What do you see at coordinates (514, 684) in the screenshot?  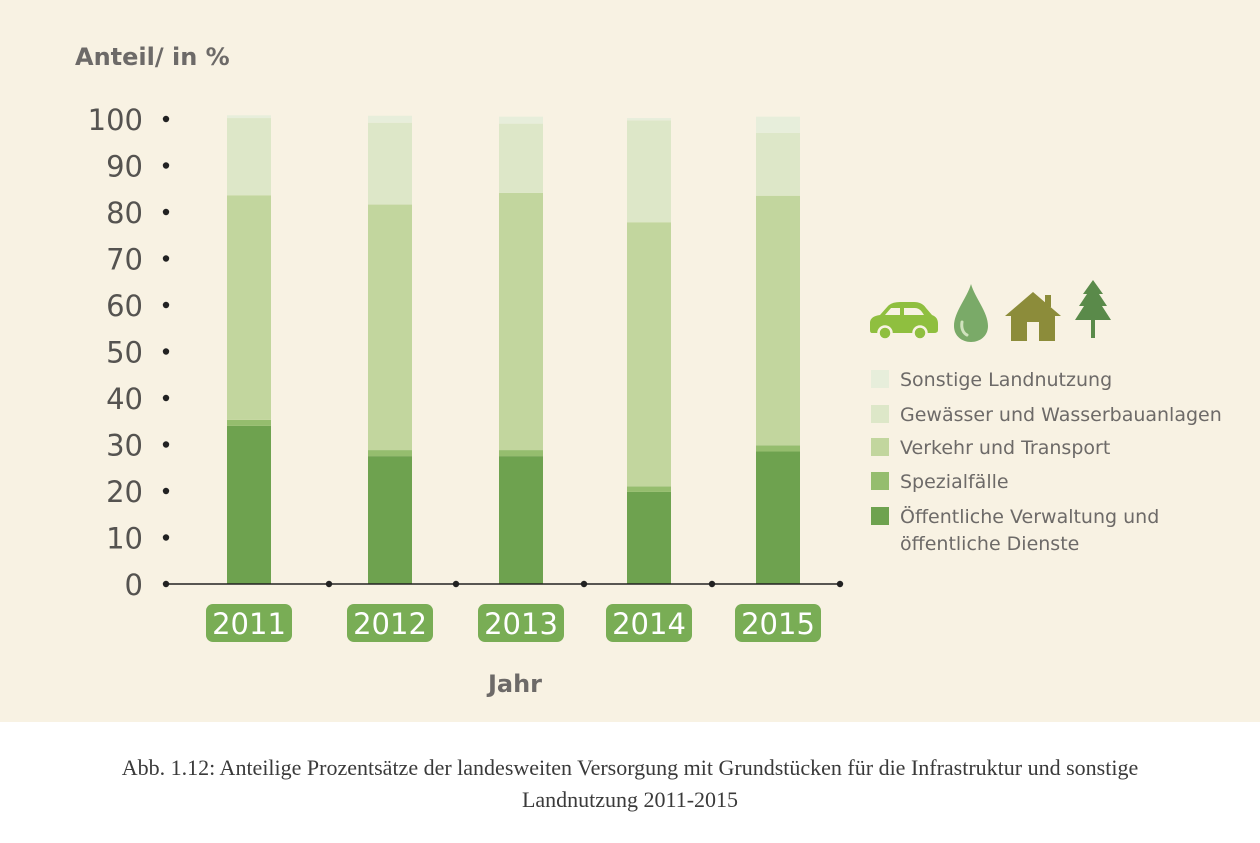 I see `x-axis-title: Jahr` at bounding box center [514, 684].